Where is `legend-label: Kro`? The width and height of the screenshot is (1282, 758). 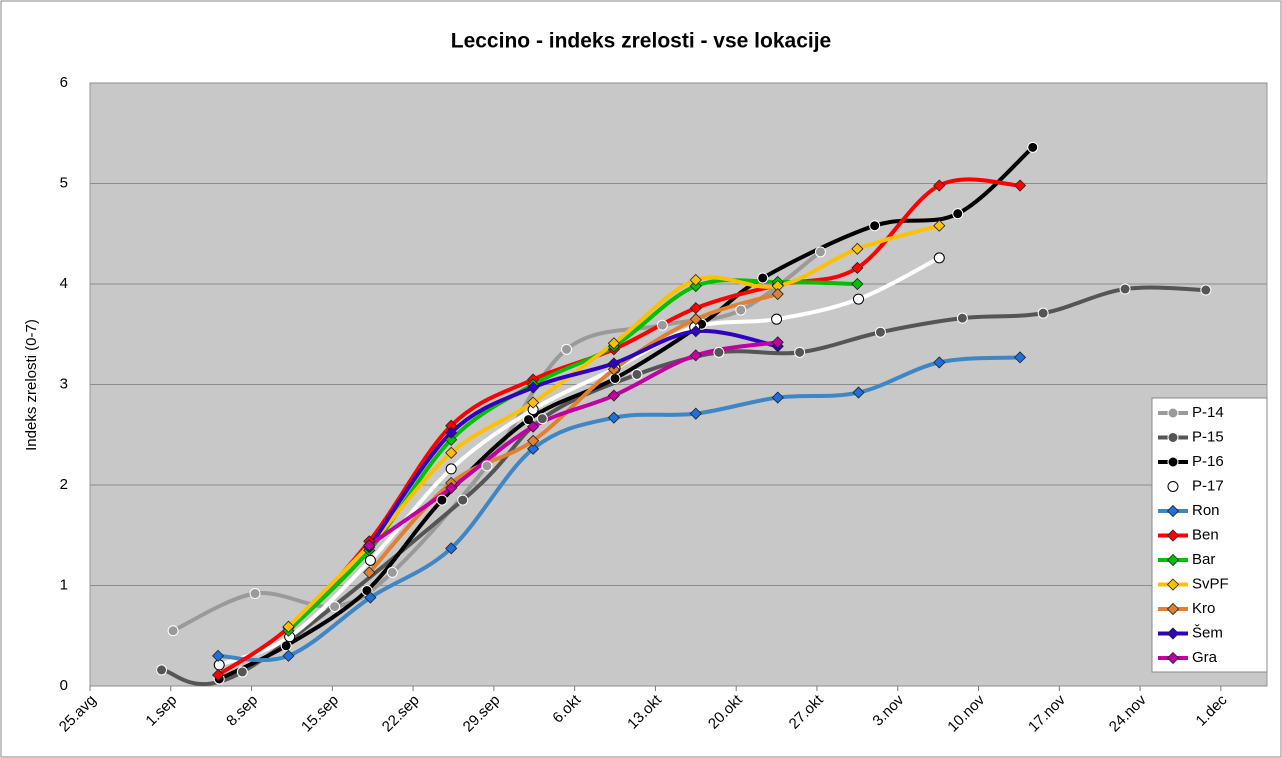 legend-label: Kro is located at coordinates (1203, 608).